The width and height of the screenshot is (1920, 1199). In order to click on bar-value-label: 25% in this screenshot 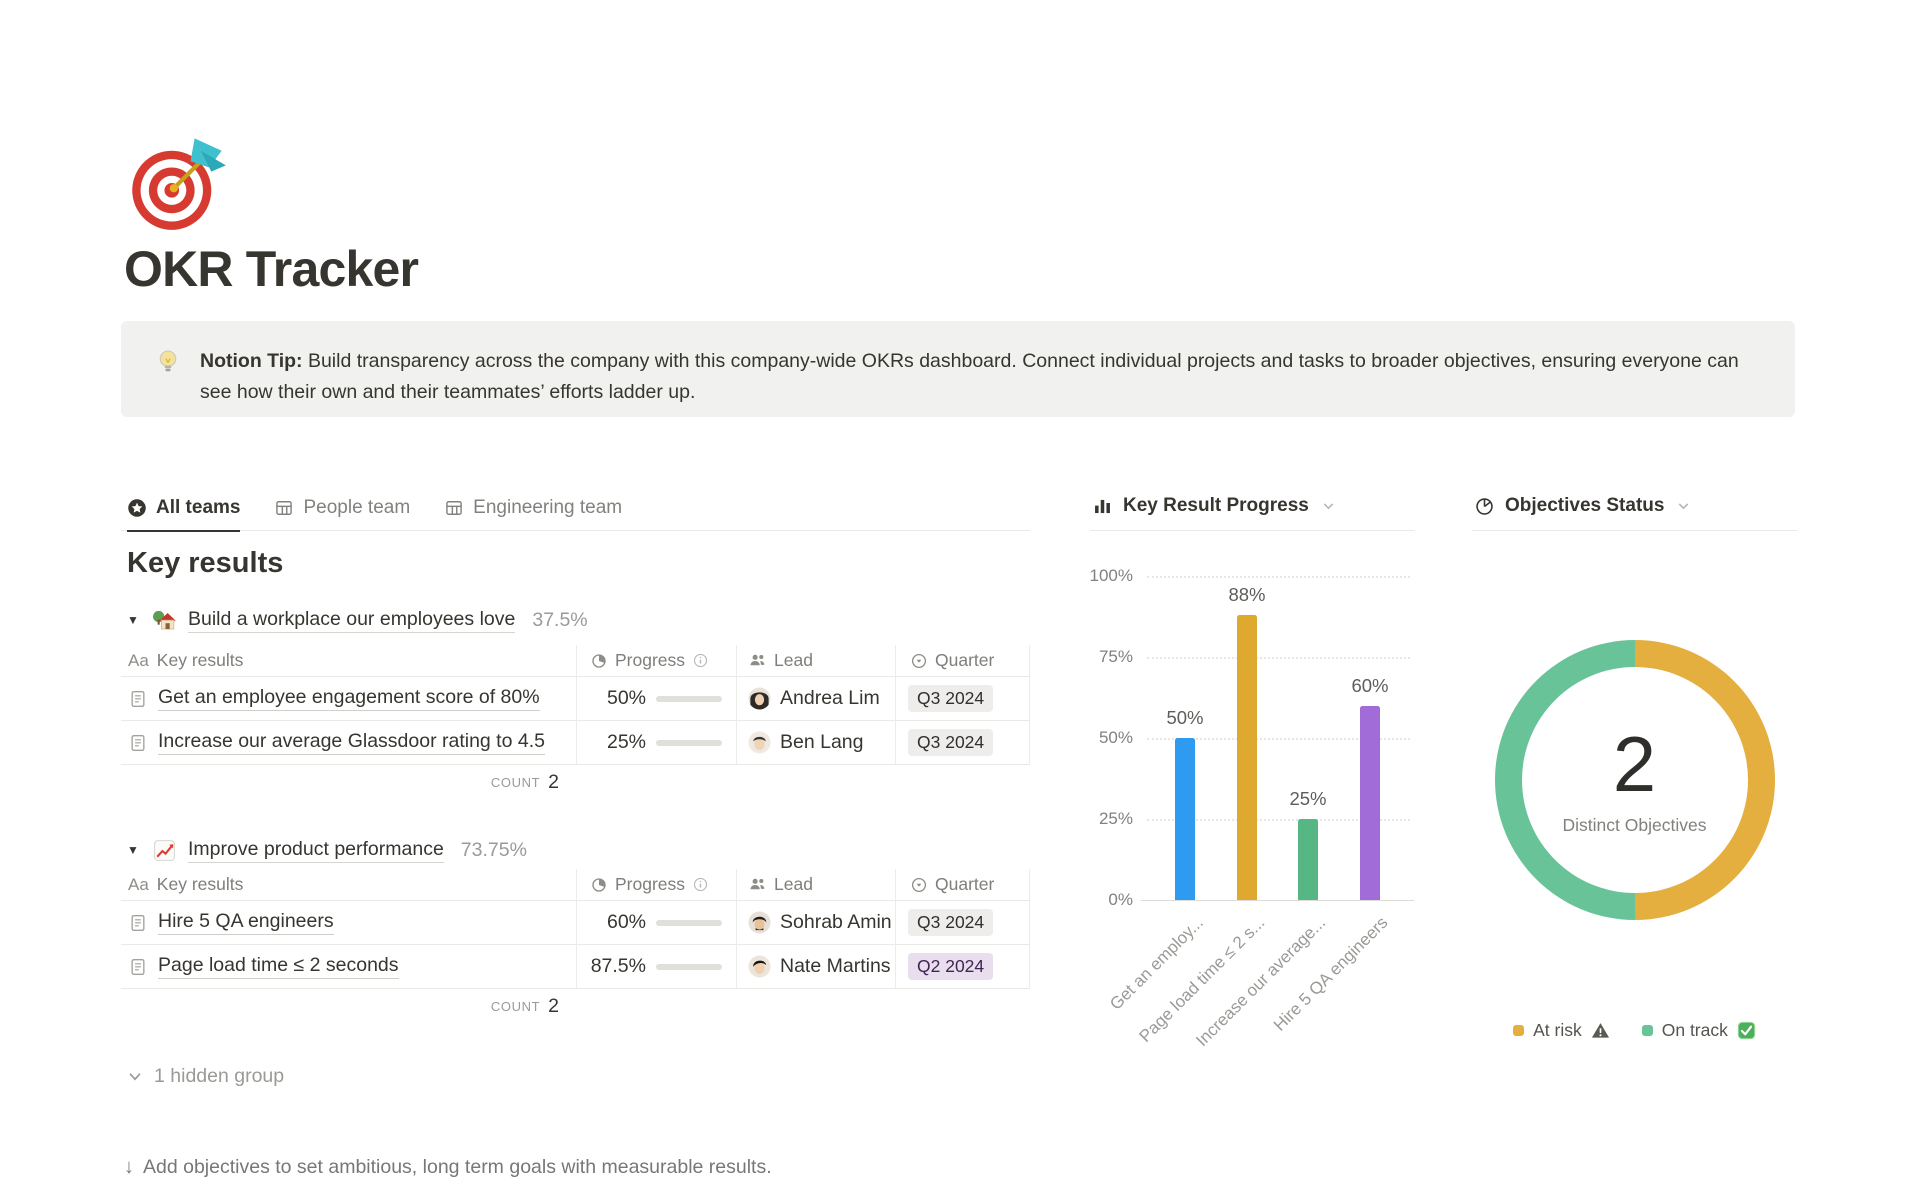, I will do `click(1308, 798)`.